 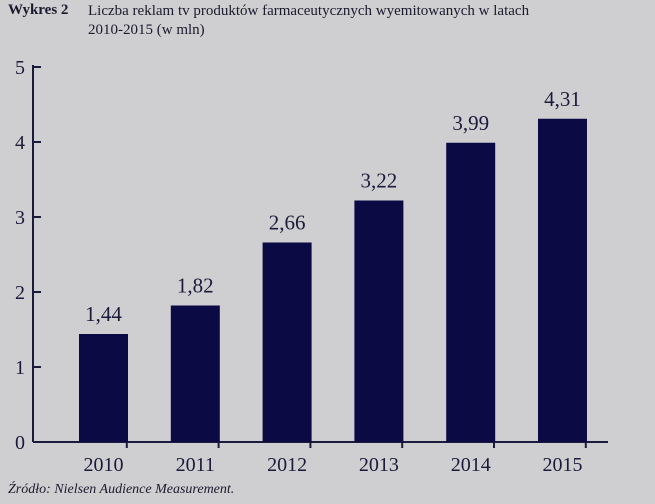 I want to click on chart-title-line-2: 2010-2015 (w mln), so click(x=146, y=30).